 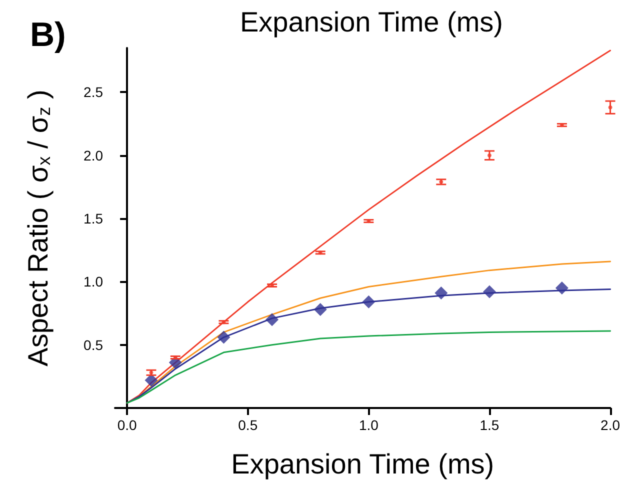 What do you see at coordinates (371, 22) in the screenshot?
I see `text: Expansion Time (ms)` at bounding box center [371, 22].